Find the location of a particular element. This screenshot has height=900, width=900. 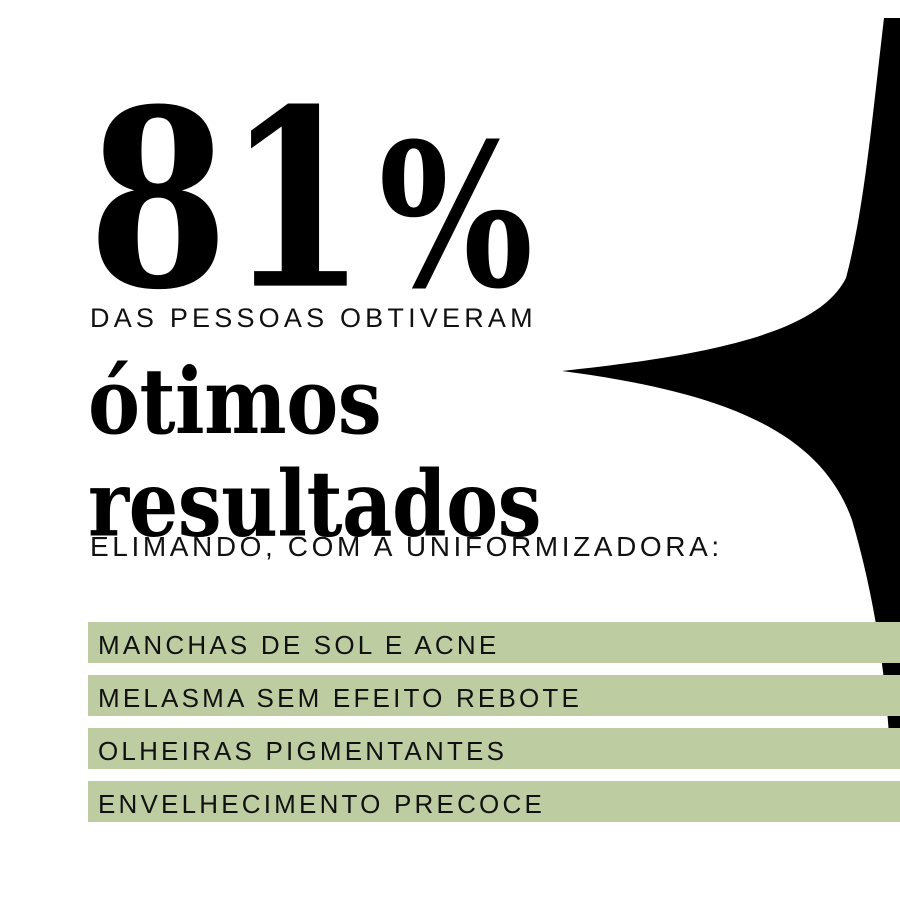

benefit-bar-background is located at coordinates (494, 801).